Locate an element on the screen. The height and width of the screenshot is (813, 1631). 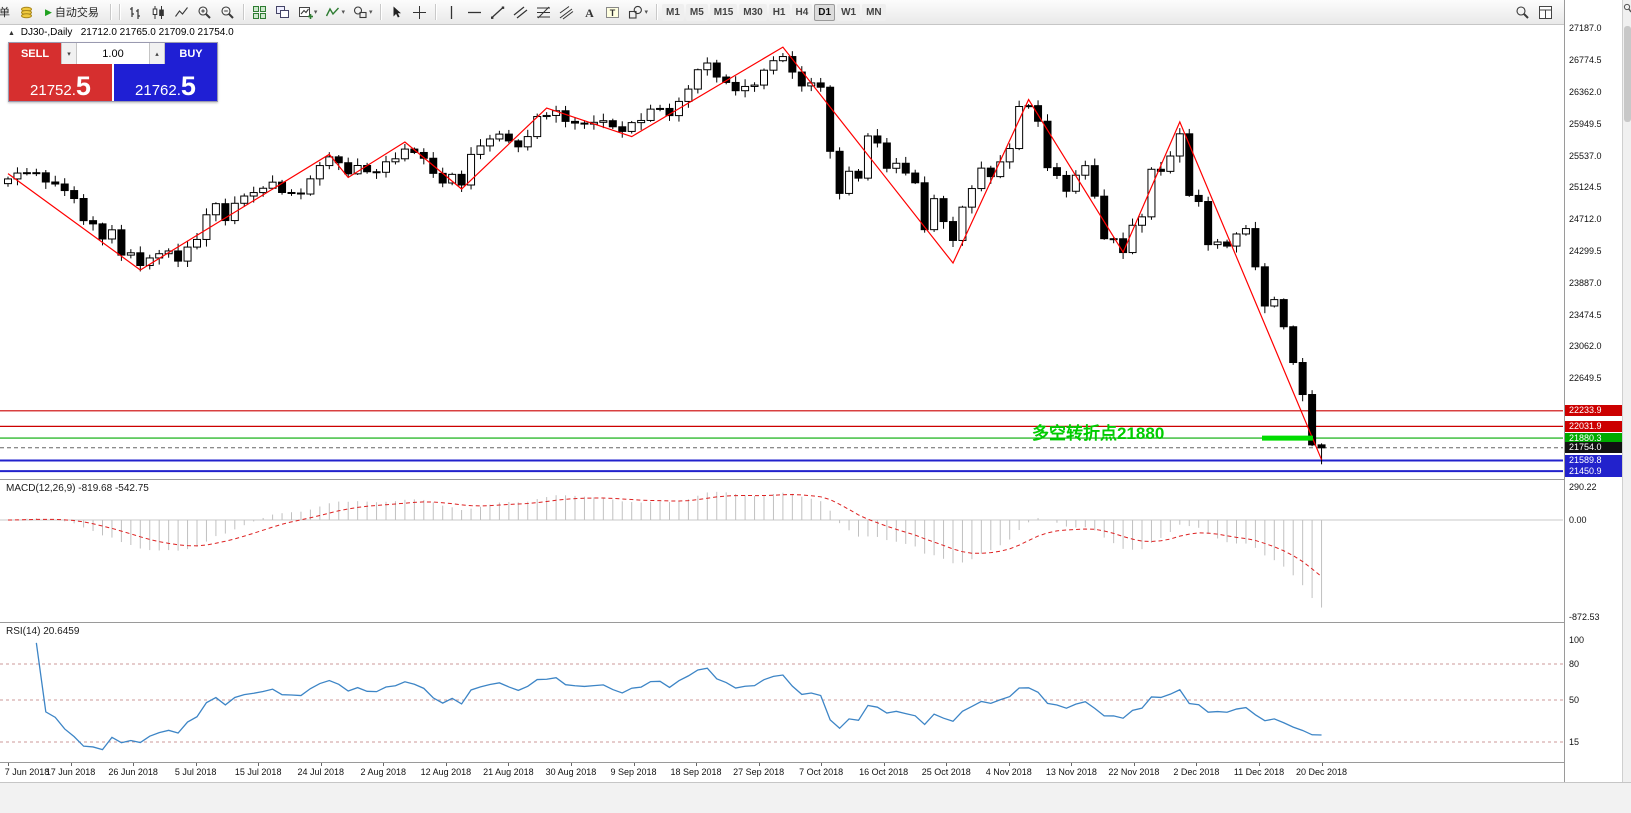
data-window-icon is located at coordinates (1545, 12).